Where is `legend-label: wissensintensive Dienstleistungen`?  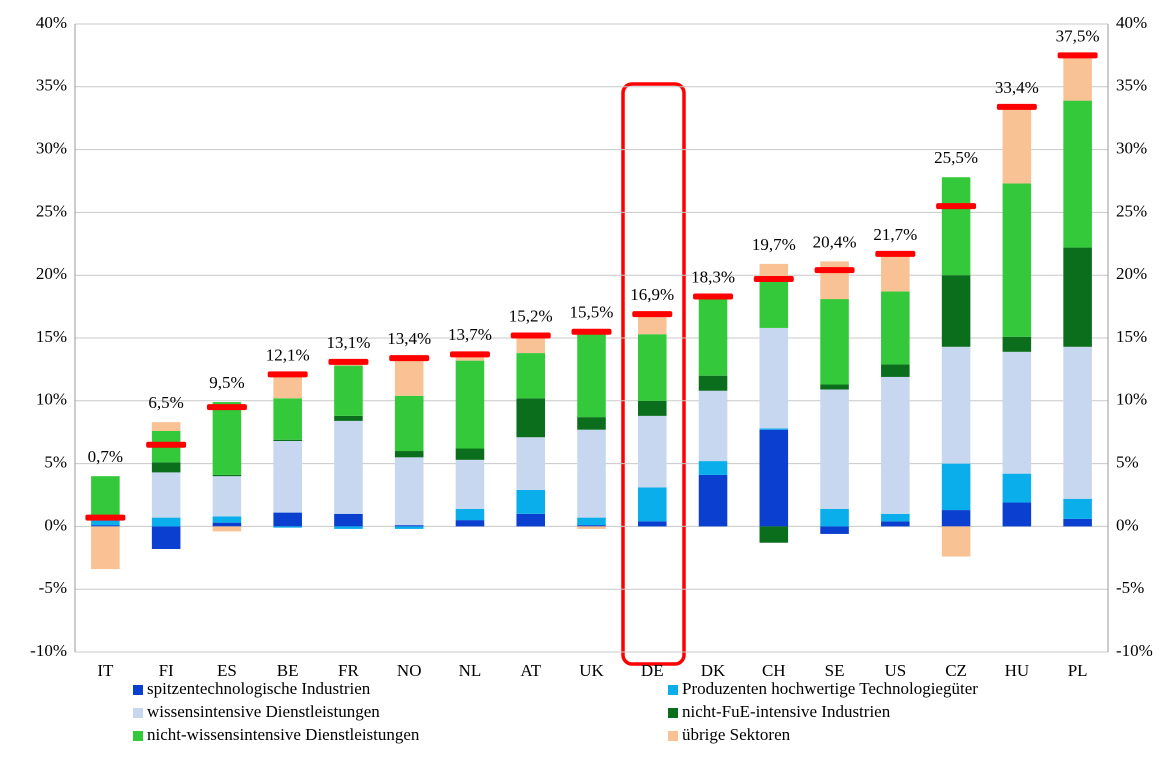 legend-label: wissensintensive Dienstleistungen is located at coordinates (263, 711).